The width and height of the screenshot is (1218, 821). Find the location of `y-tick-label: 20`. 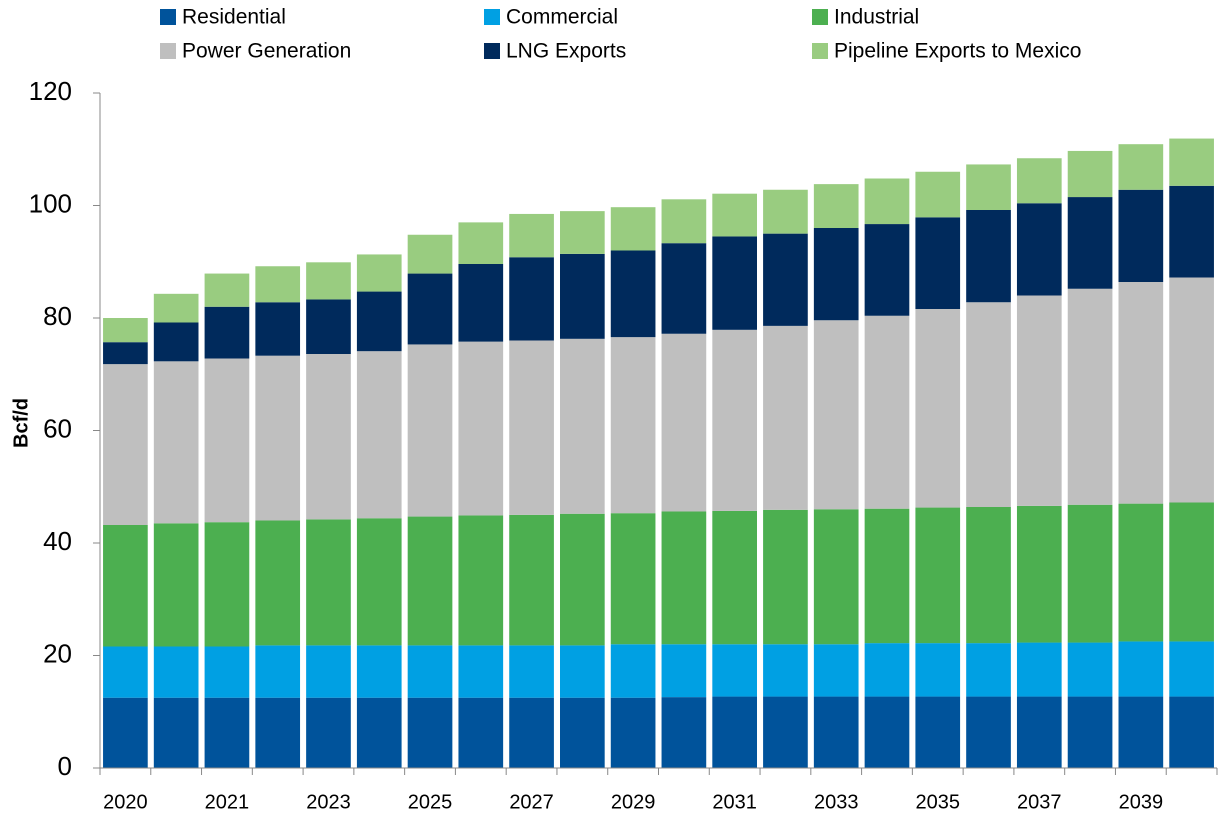

y-tick-label: 20 is located at coordinates (57, 653).